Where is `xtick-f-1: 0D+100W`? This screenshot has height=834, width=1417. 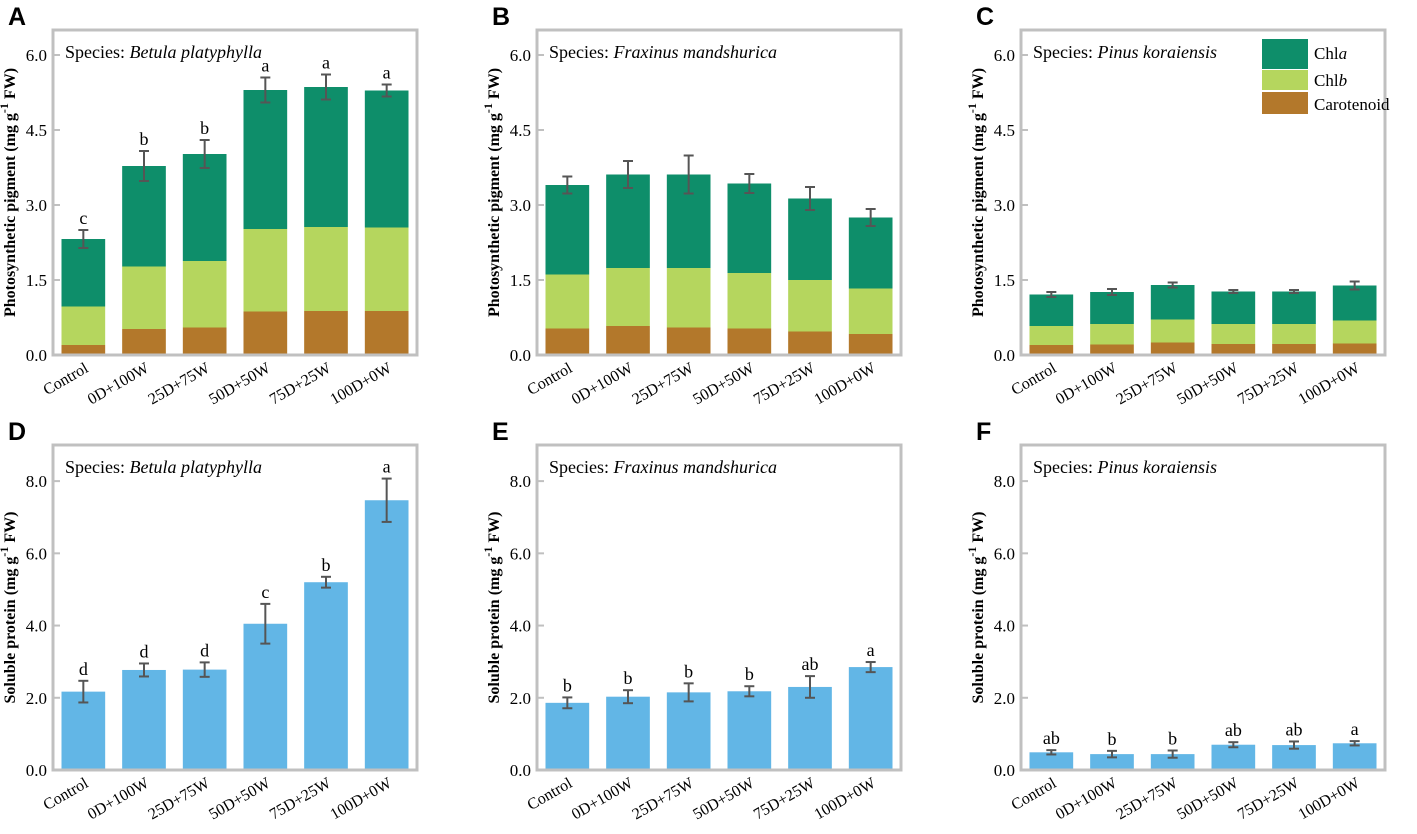
xtick-f-1: 0D+100W is located at coordinates (1087, 798).